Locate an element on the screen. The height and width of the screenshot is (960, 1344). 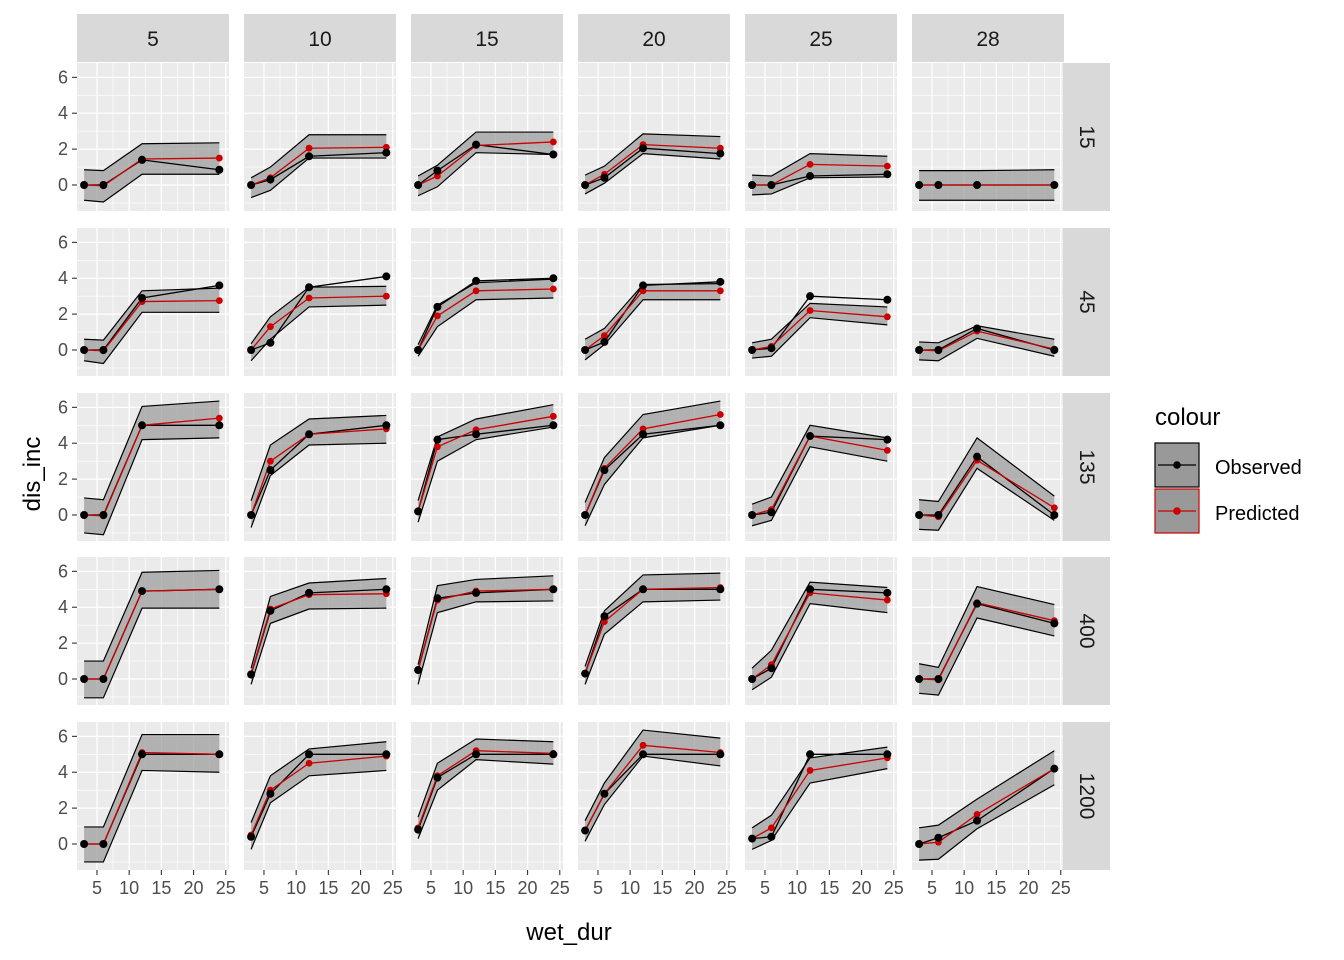
panel-r0-c4 is located at coordinates (821, 137).